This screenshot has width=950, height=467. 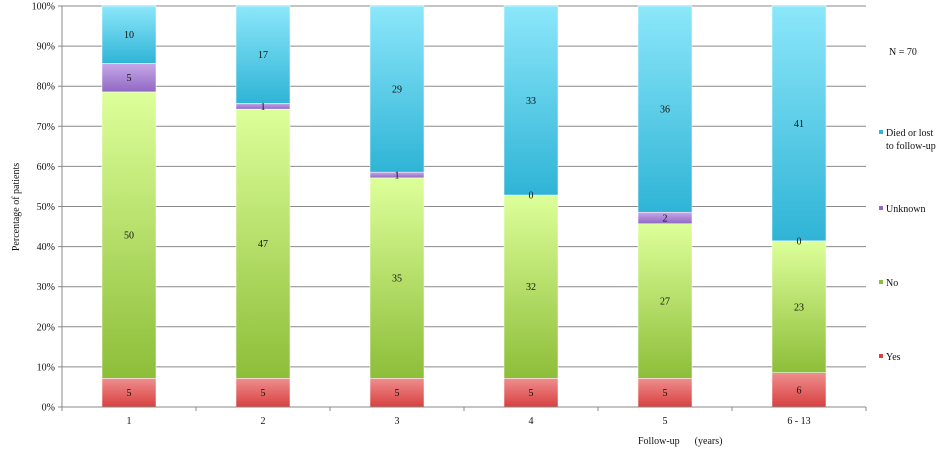 I want to click on data-label: 10, so click(x=129, y=35).